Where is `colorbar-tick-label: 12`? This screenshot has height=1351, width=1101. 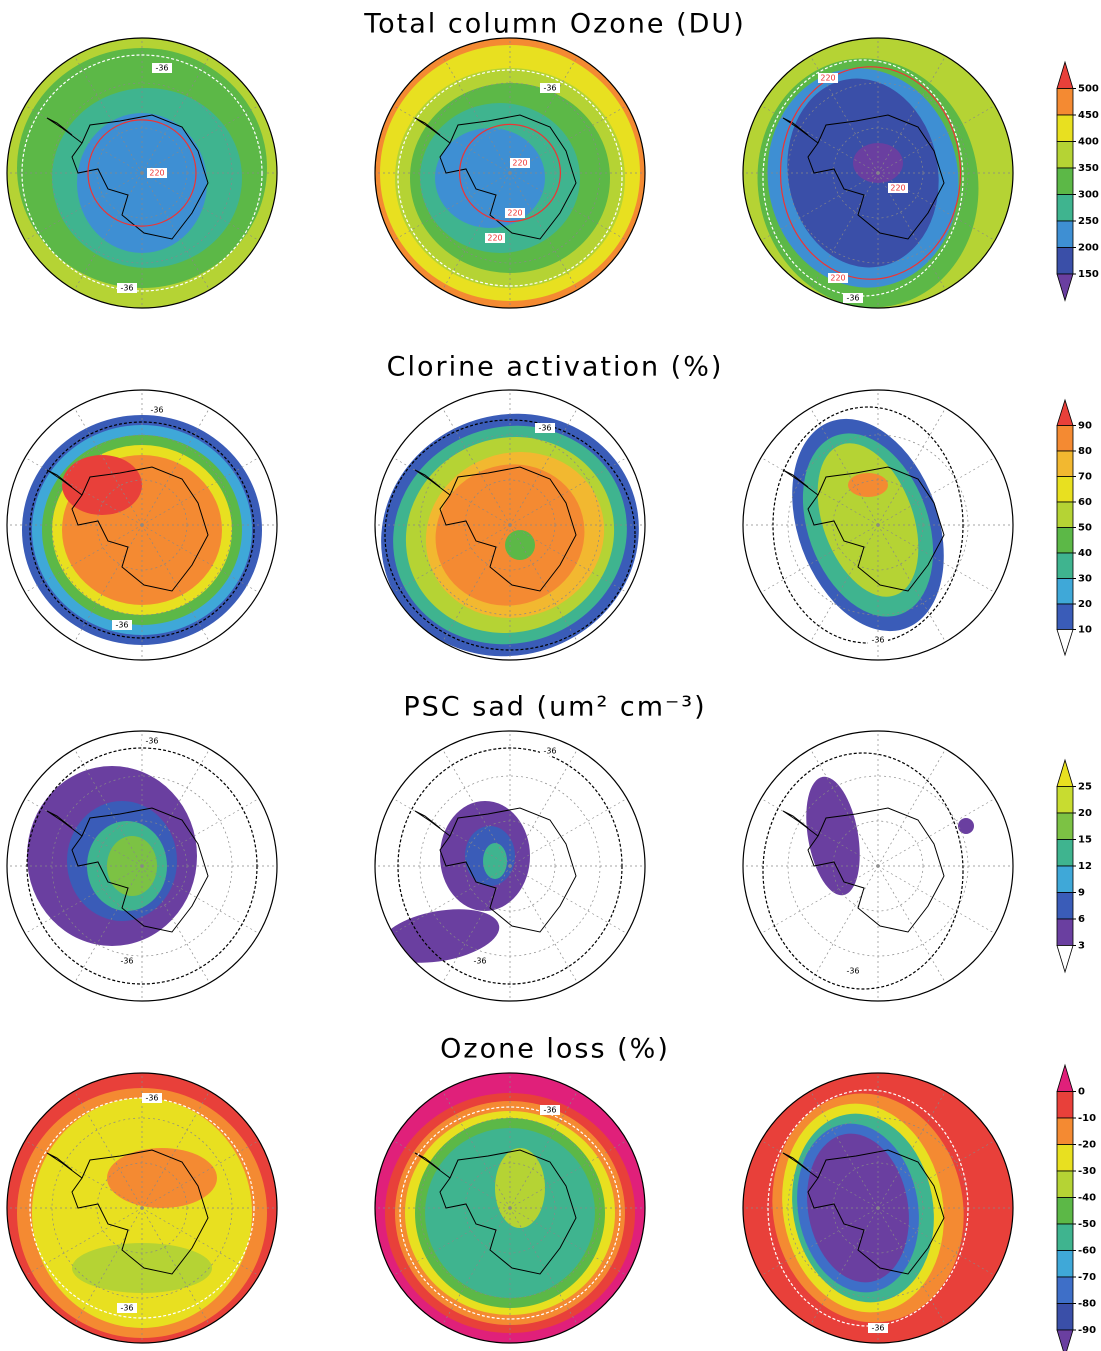
colorbar-tick-label: 12 is located at coordinates (1085, 866).